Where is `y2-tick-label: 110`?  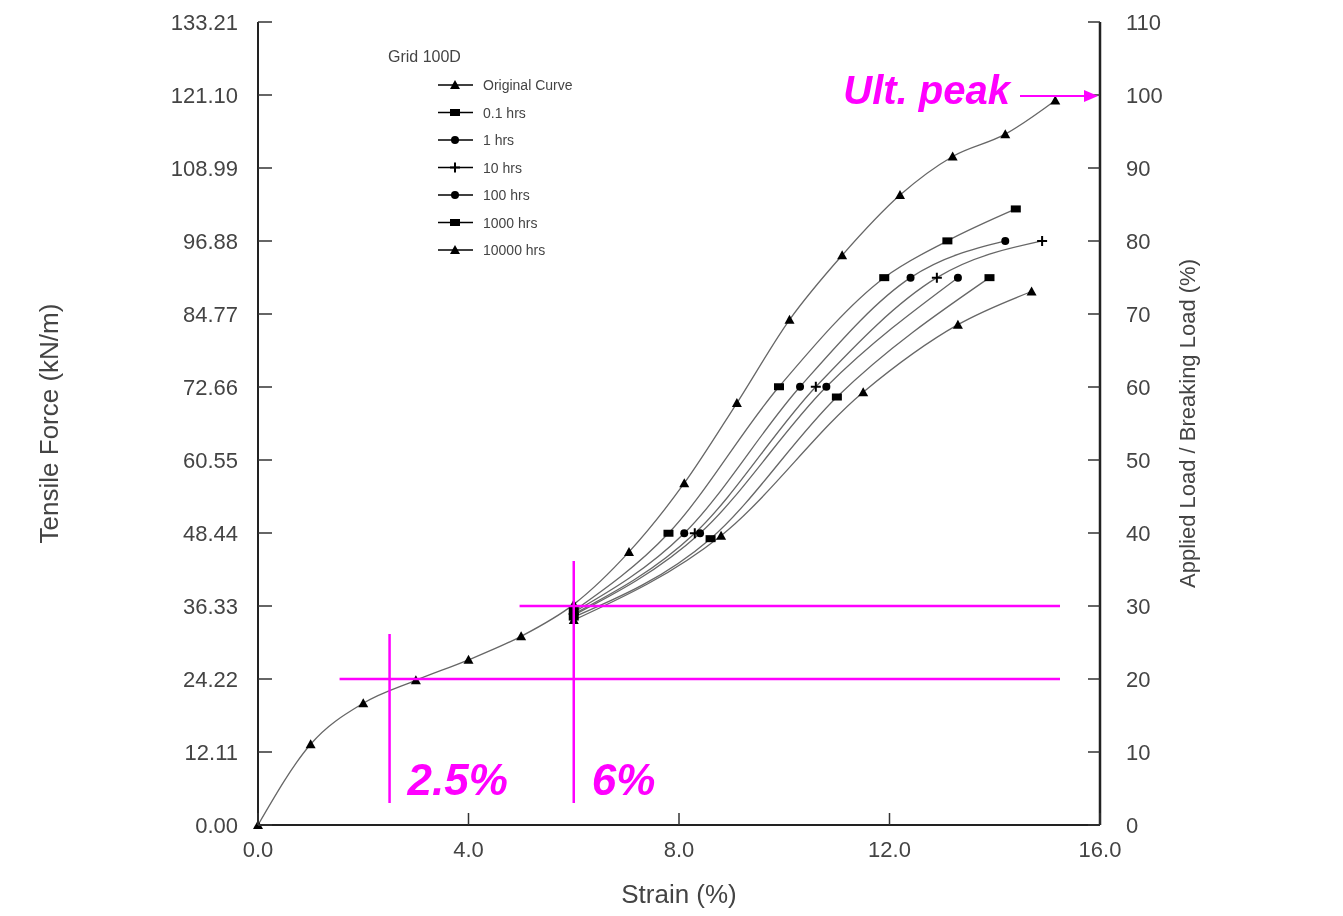 y2-tick-label: 110 is located at coordinates (1144, 22).